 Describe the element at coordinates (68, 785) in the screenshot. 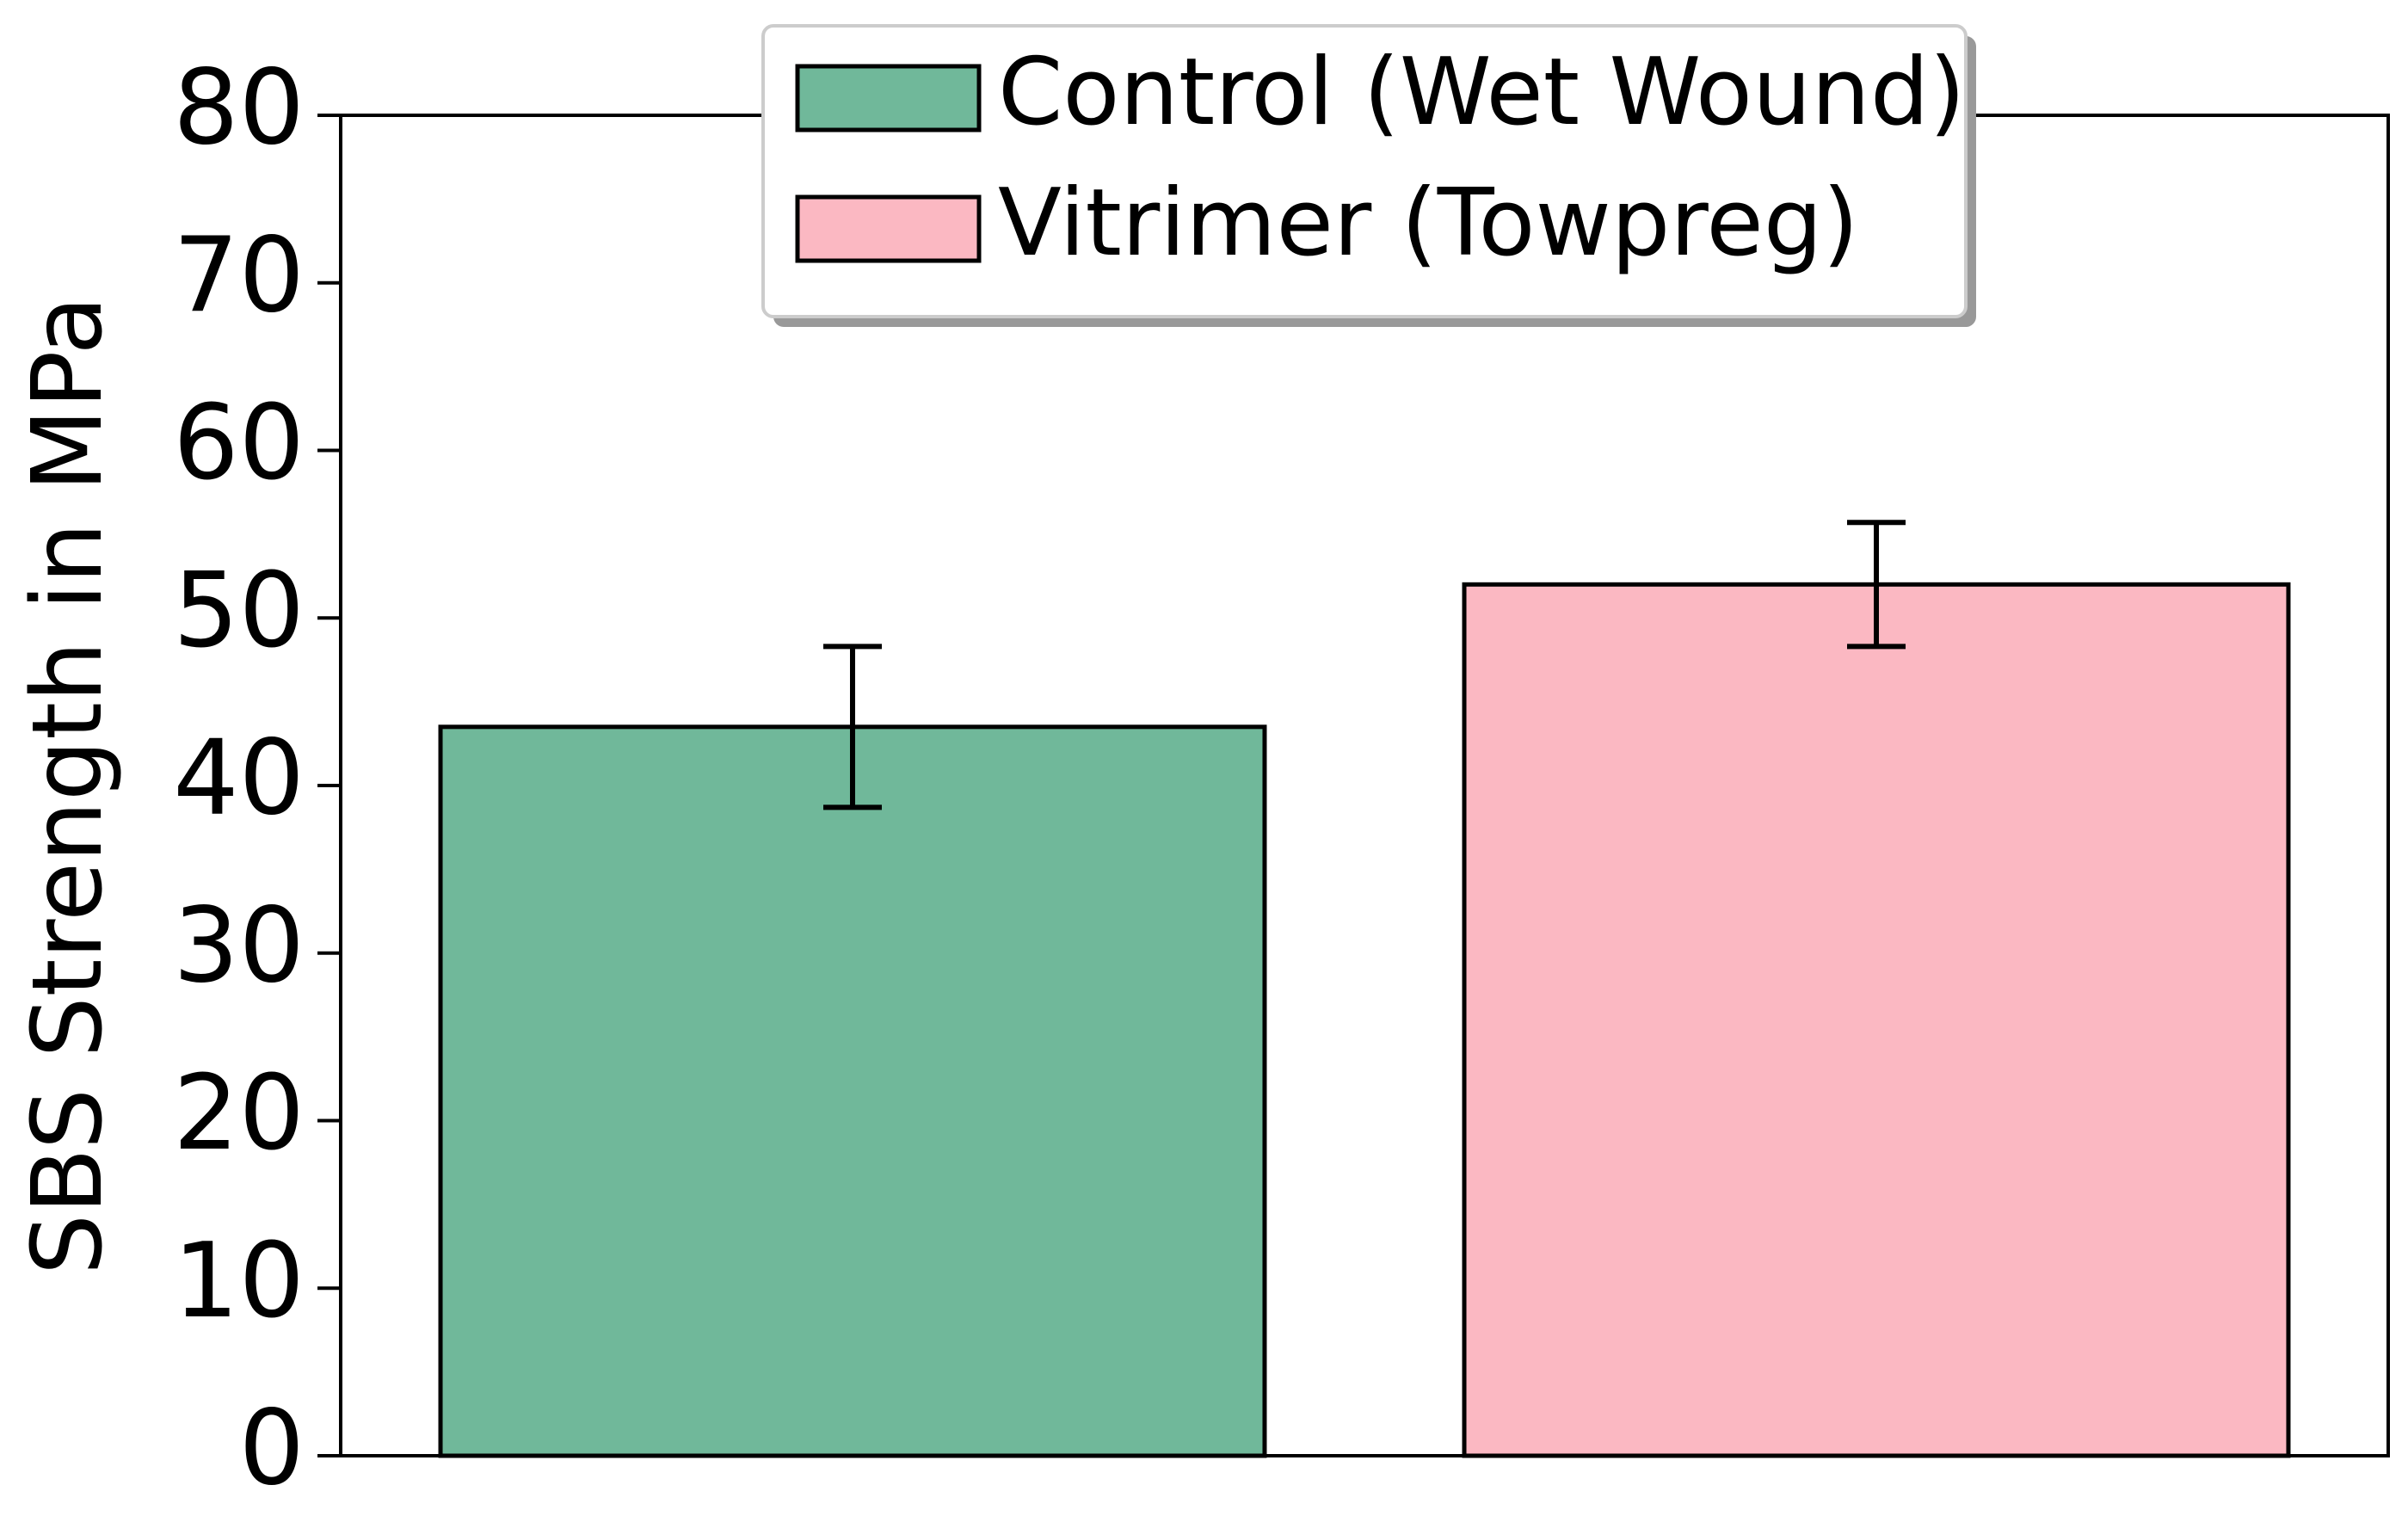

I see `y-axis-label: SBS Strength in MPa` at that location.